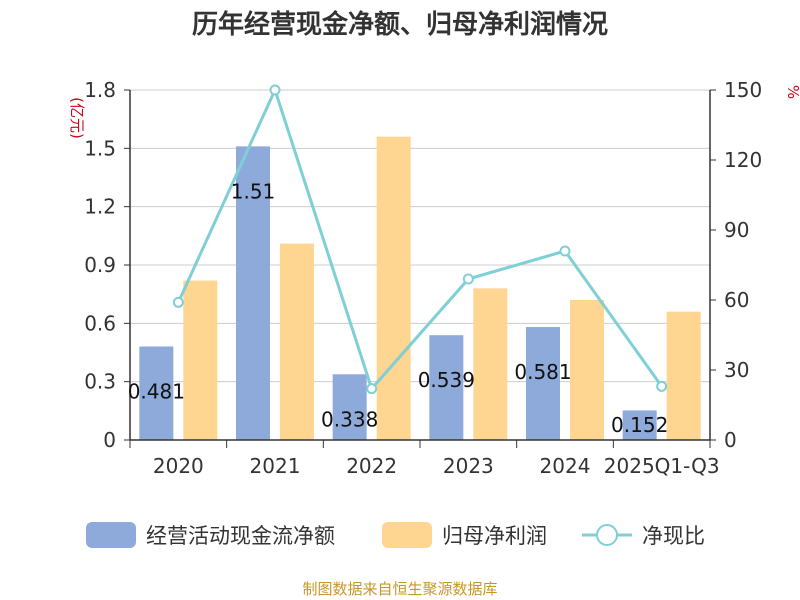  What do you see at coordinates (399, 589) in the screenshot?
I see `source-note: 制图数据来自恒生聚源数据库` at bounding box center [399, 589].